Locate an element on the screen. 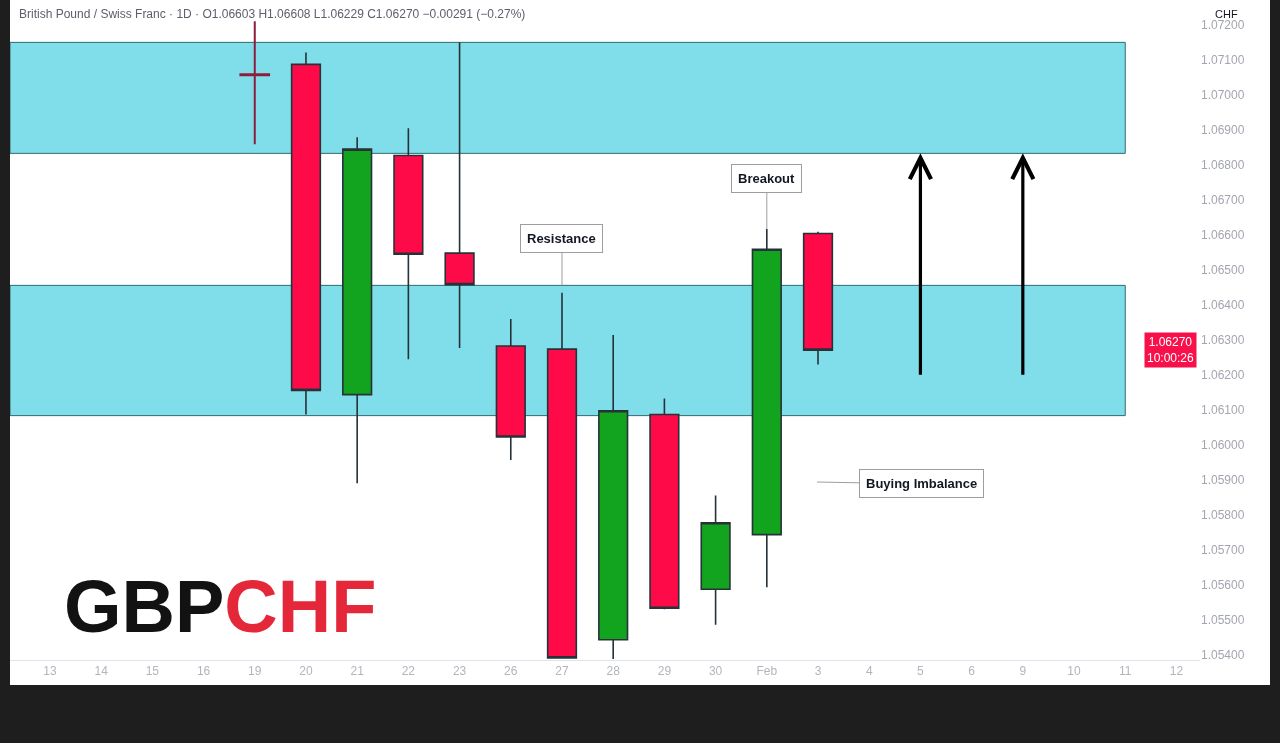  y-tick-label: 1.06000 is located at coordinates (1223, 444).